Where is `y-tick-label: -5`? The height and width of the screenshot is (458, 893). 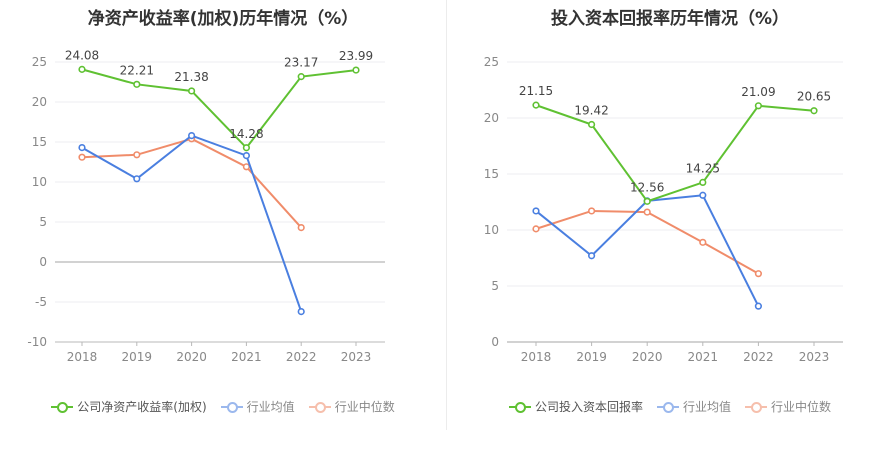
y-tick-label: -5 is located at coordinates (41, 302).